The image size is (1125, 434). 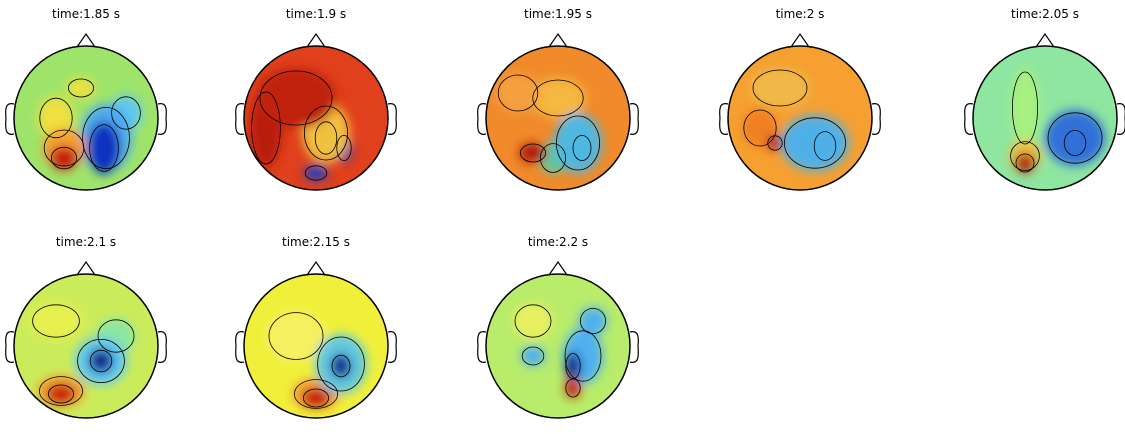 What do you see at coordinates (316, 242) in the screenshot?
I see `panel-title: time:2.15 s` at bounding box center [316, 242].